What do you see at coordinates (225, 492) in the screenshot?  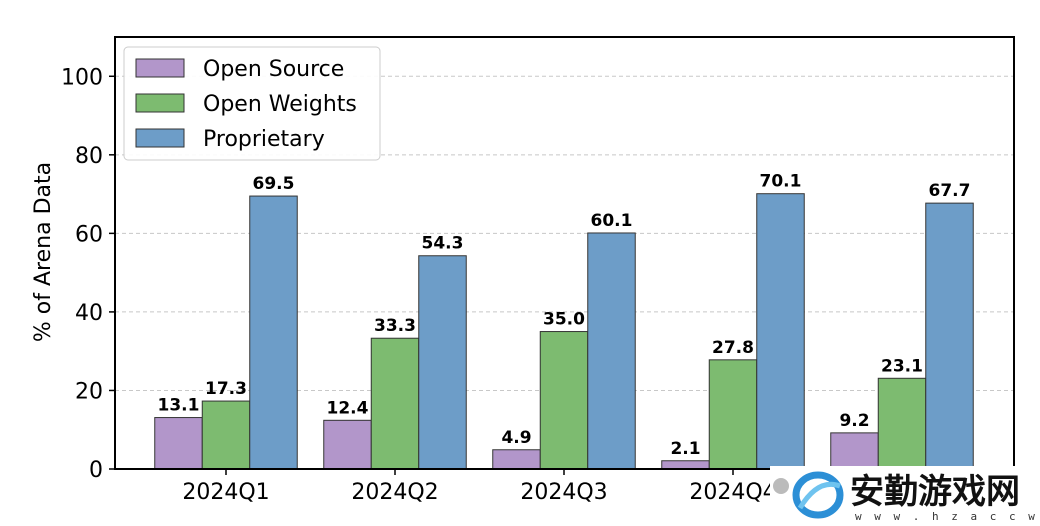 I see `x-tick-label: 2024Q1` at bounding box center [225, 492].